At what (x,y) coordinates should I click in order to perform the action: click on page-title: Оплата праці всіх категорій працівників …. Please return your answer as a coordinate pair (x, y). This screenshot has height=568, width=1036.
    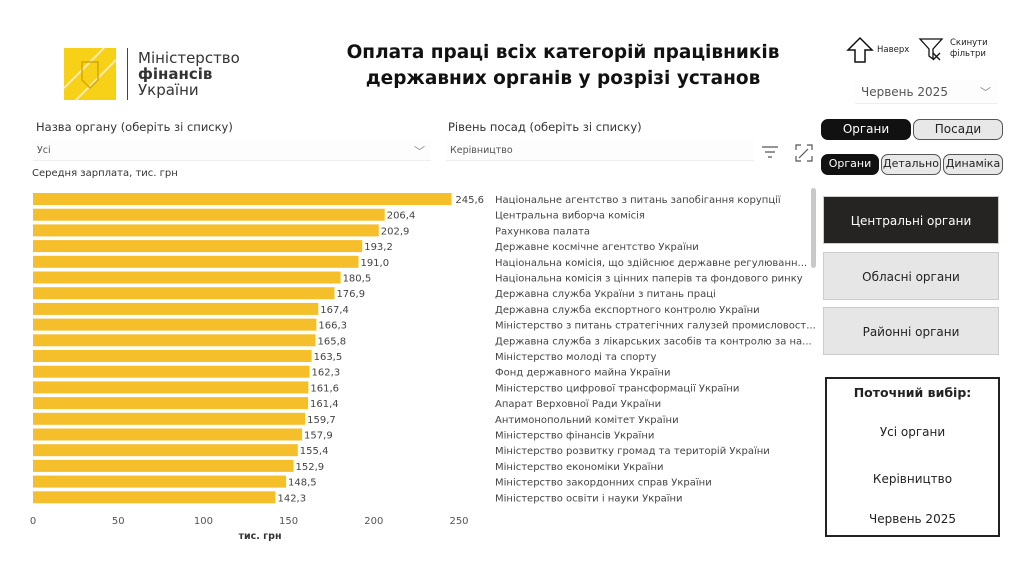
    Looking at the image, I should click on (563, 65).